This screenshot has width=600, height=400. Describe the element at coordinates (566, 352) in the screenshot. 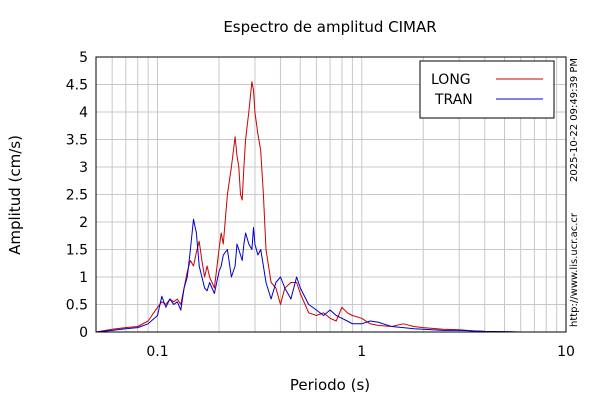

I see `x-tick-label: 10` at that location.